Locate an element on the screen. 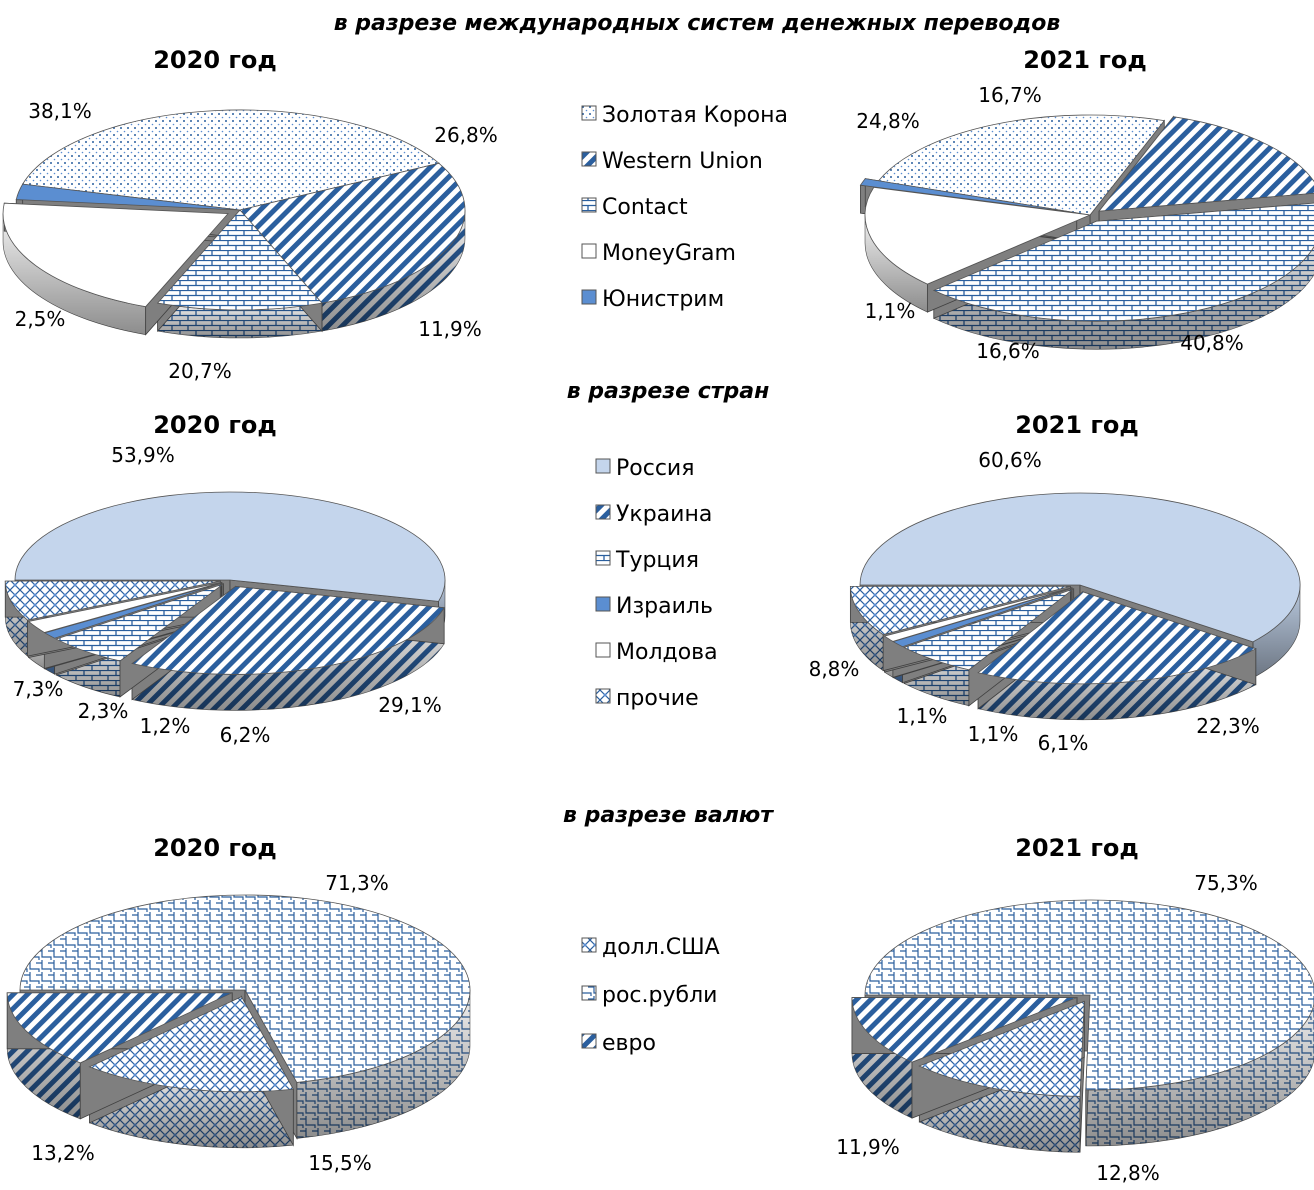  pie-countries-2021: 60,6% 22,3% 6,1% 1,1% 1,1% 8,8% is located at coordinates (1055, 601).